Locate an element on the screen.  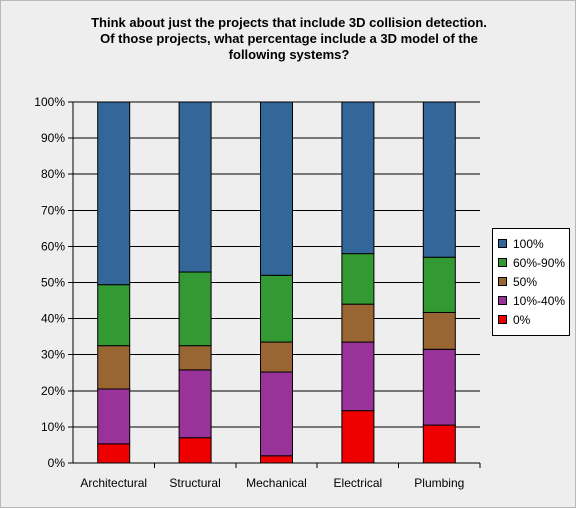
legend-item: 100% is located at coordinates (533, 243).